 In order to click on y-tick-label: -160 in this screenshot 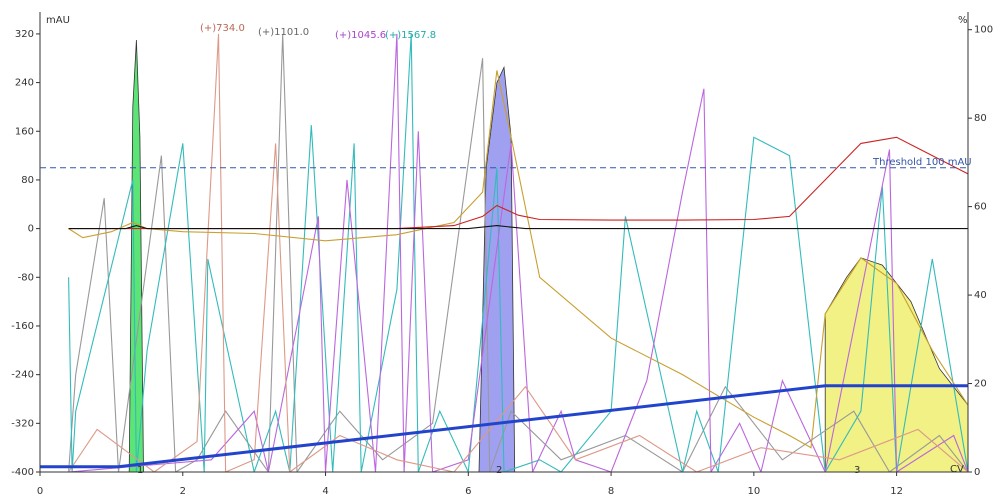, I will do `click(22, 326)`.